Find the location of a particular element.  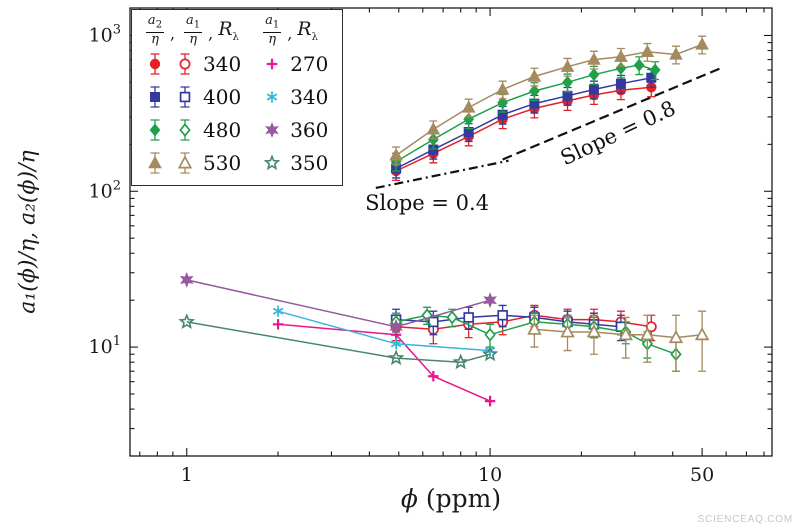

asterisk-marker-icon is located at coordinates (272, 96).